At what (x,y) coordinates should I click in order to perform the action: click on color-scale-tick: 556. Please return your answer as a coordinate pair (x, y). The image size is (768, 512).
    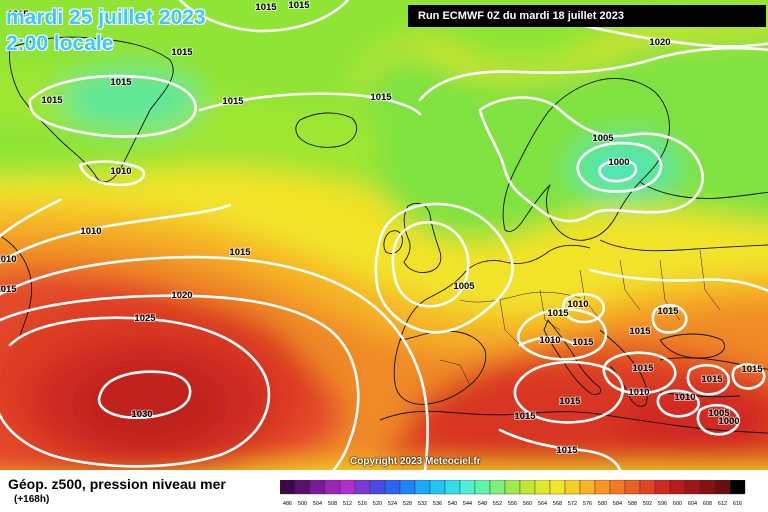
    Looking at the image, I should click on (512, 504).